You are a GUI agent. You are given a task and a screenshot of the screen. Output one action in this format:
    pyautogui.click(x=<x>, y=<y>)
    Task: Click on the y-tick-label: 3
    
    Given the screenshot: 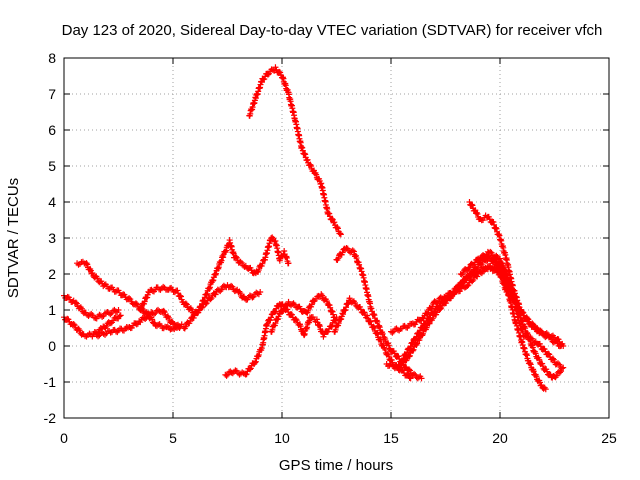 What is the action you would take?
    pyautogui.click(x=52, y=238)
    